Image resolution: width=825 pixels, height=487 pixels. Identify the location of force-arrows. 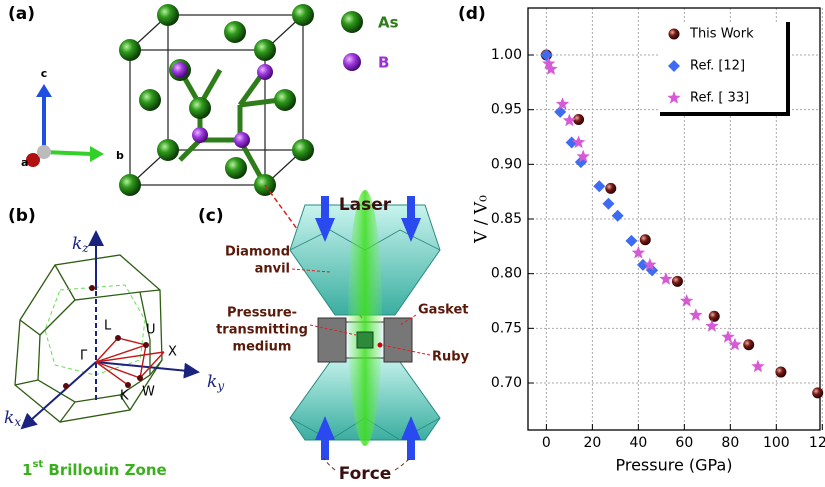
(368, 328).